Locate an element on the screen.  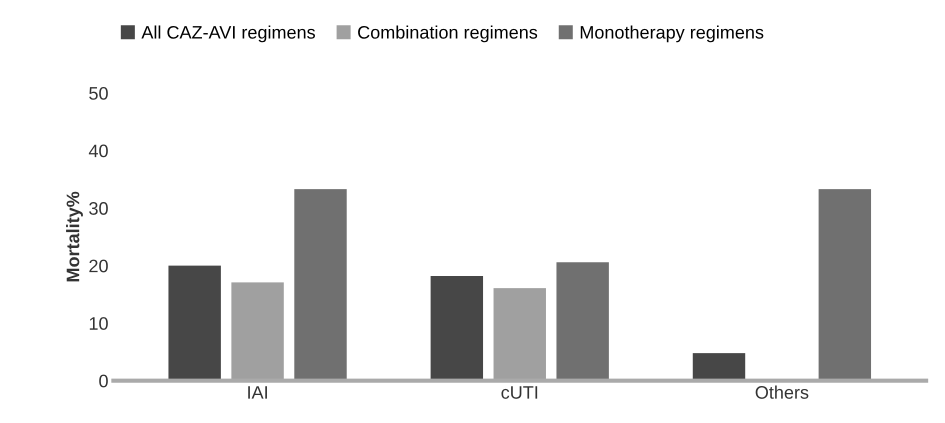
legend-label: All CAZ-AVI regimens is located at coordinates (228, 33).